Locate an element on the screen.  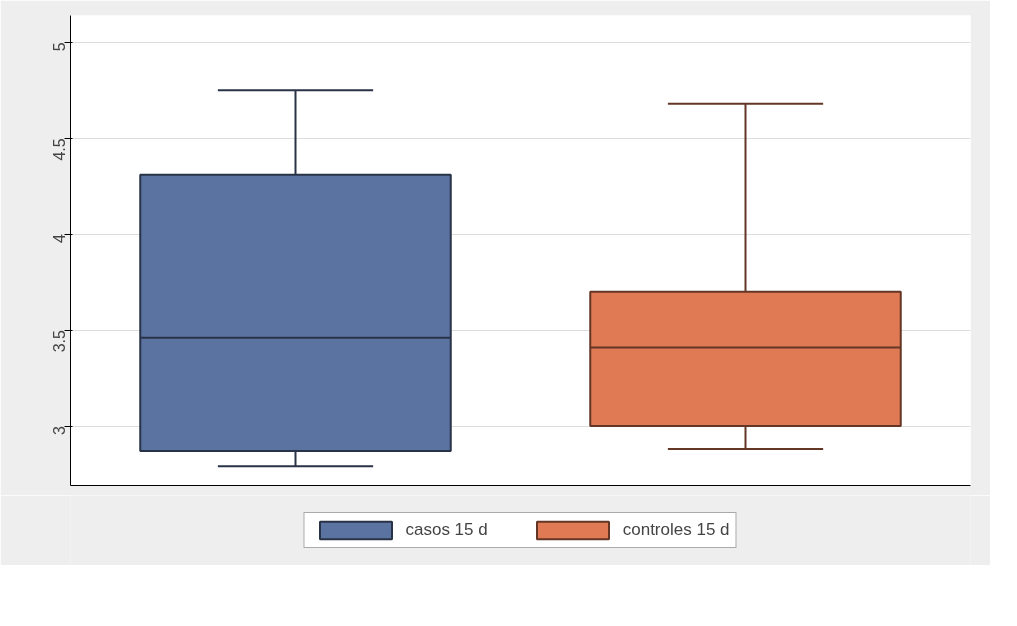
y-tick-label: 3.5 is located at coordinates (60, 341).